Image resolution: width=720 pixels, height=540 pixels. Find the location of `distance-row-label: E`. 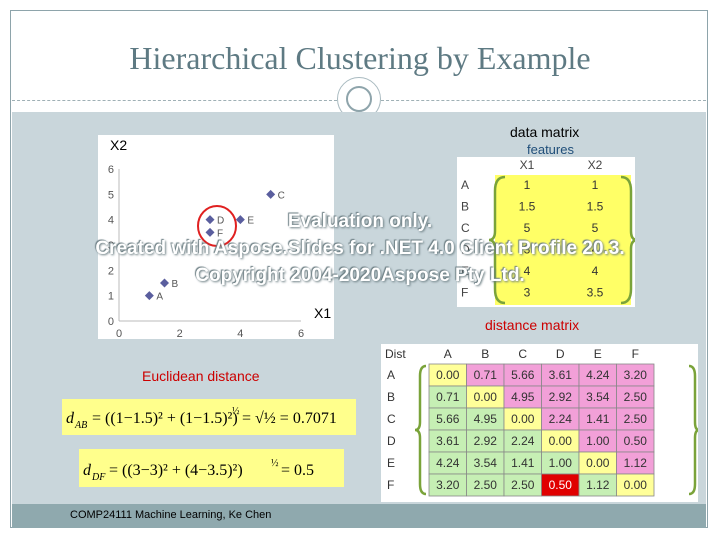

distance-row-label: E is located at coordinates (391, 463).